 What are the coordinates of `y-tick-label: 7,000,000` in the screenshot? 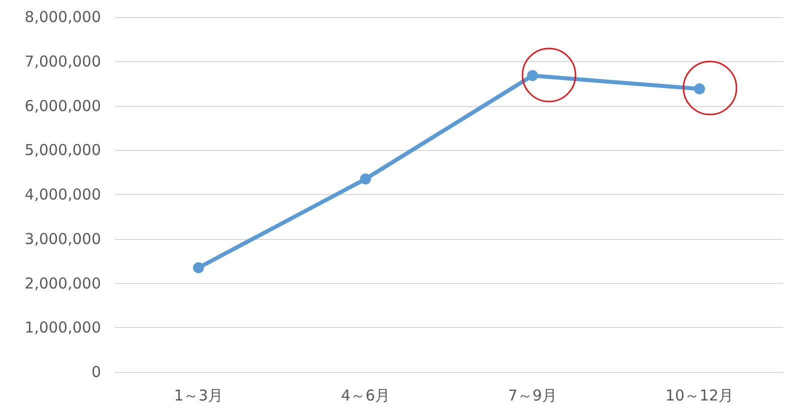 It's located at (62, 61).